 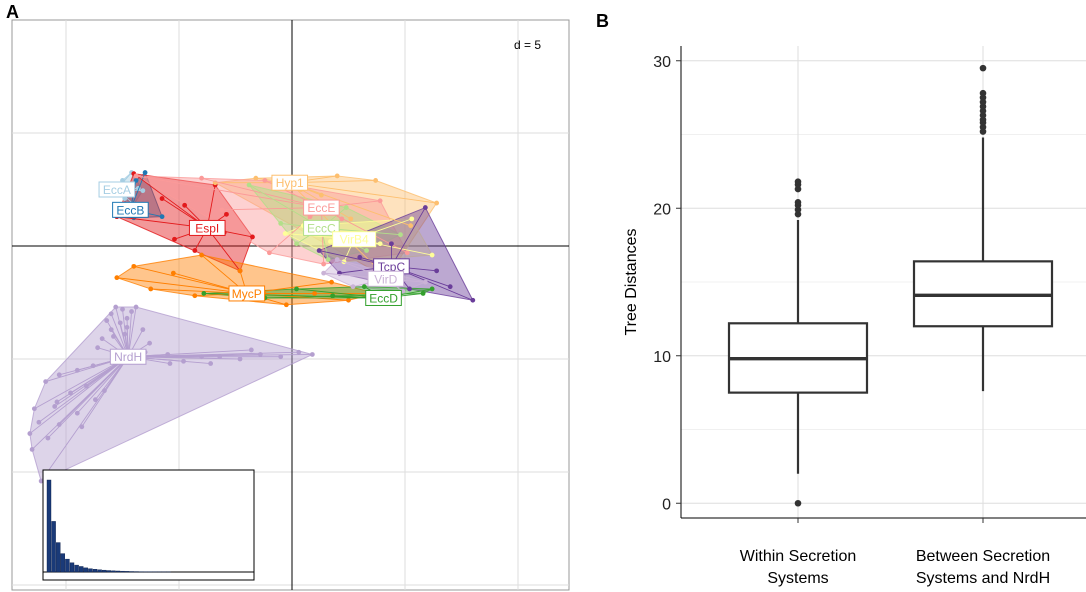 I want to click on label-text-nrdh: NrdH, so click(x=128, y=357).